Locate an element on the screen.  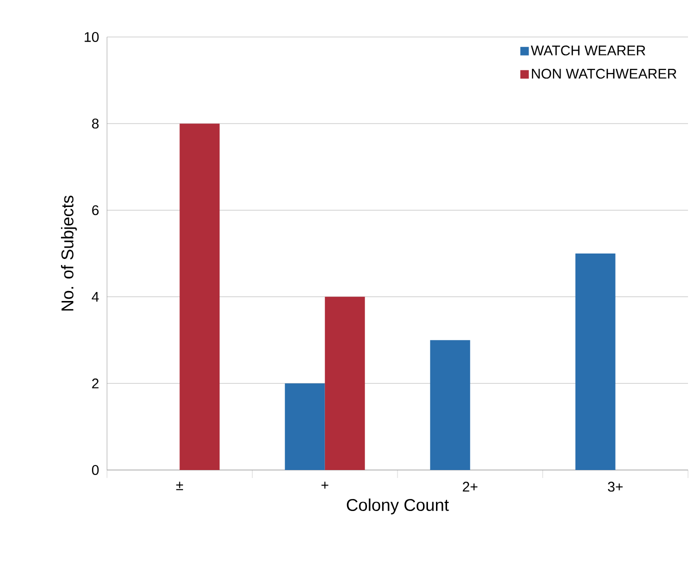
x-axis-title: Colony Count is located at coordinates (397, 506).